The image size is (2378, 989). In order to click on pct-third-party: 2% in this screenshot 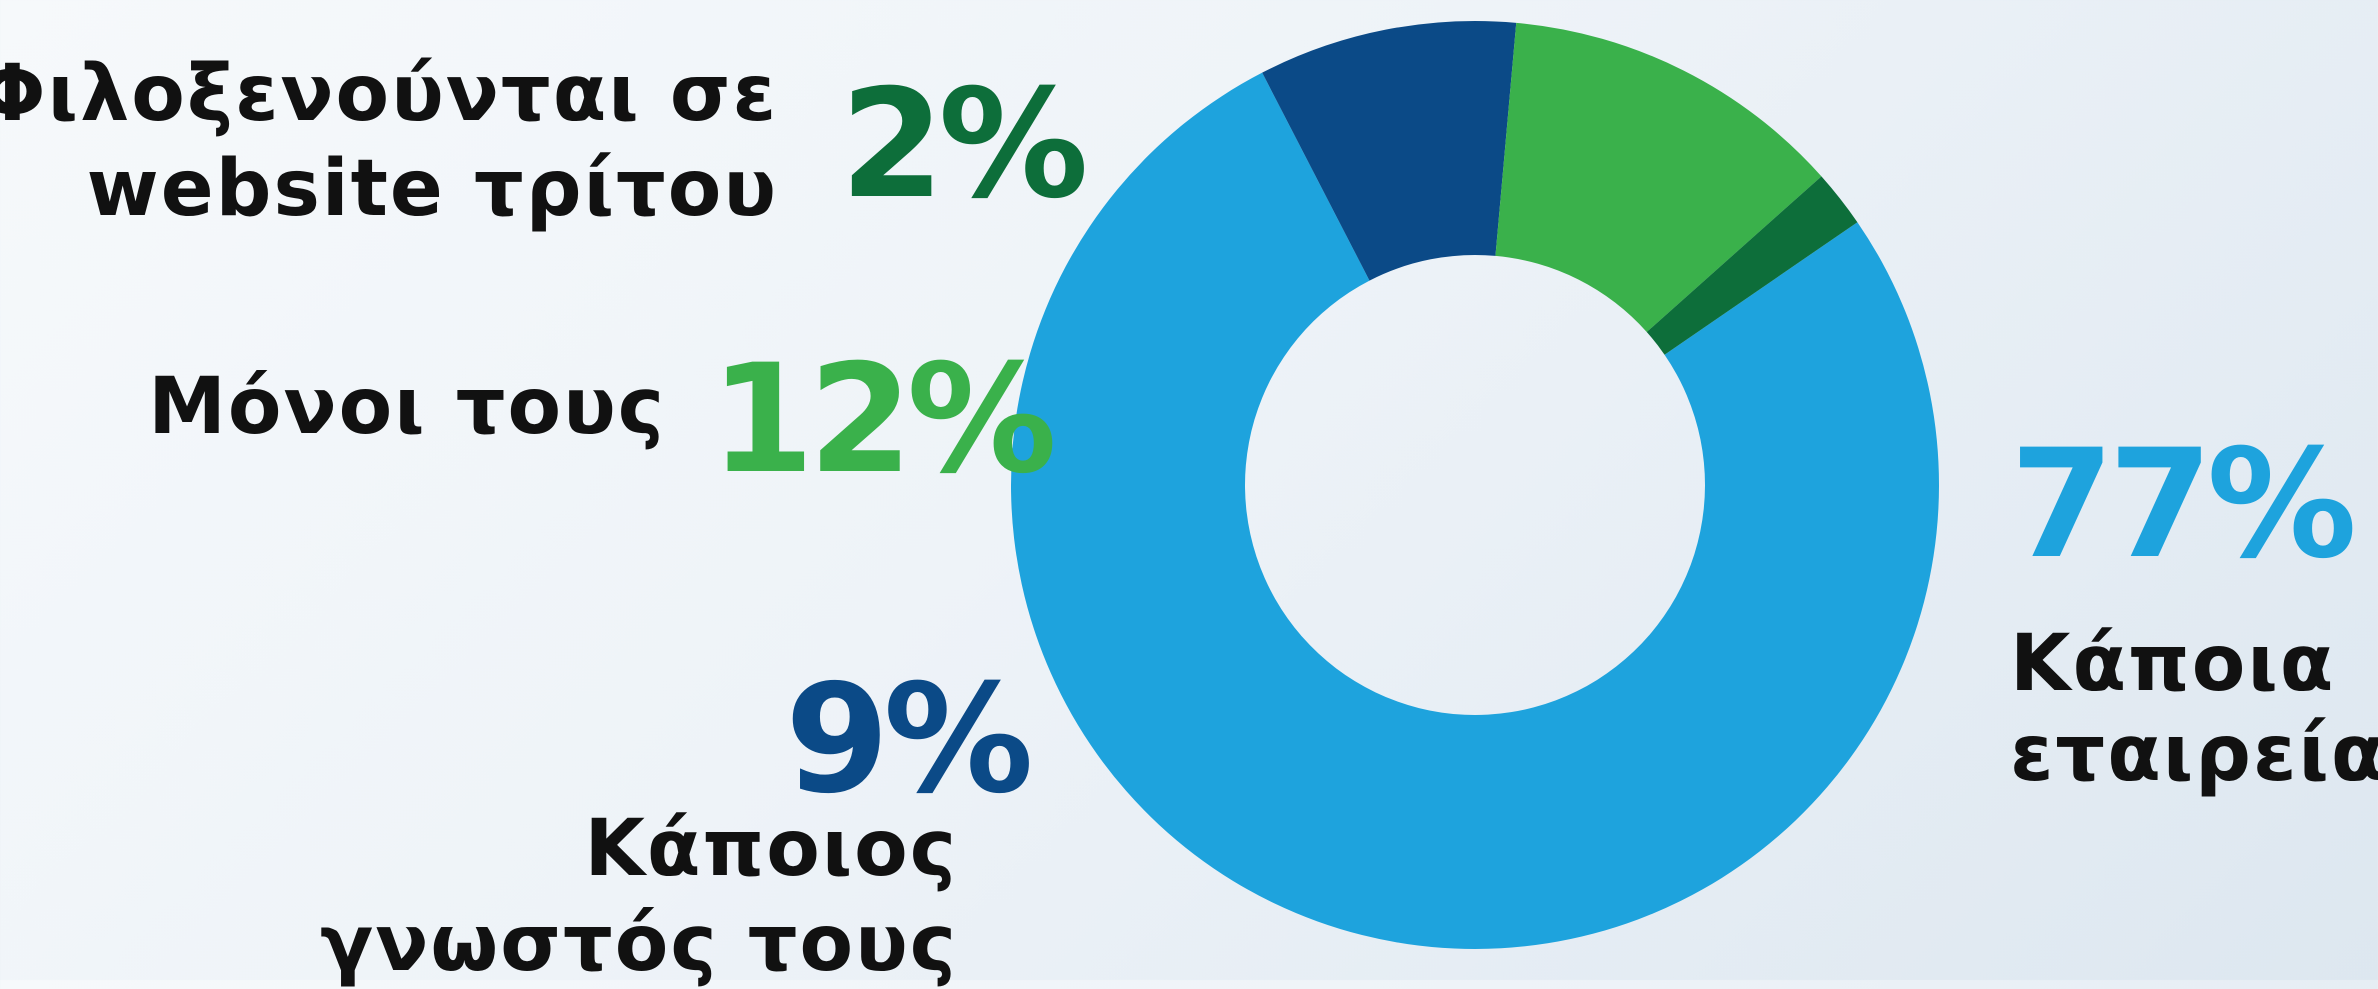, I will do `click(964, 145)`.